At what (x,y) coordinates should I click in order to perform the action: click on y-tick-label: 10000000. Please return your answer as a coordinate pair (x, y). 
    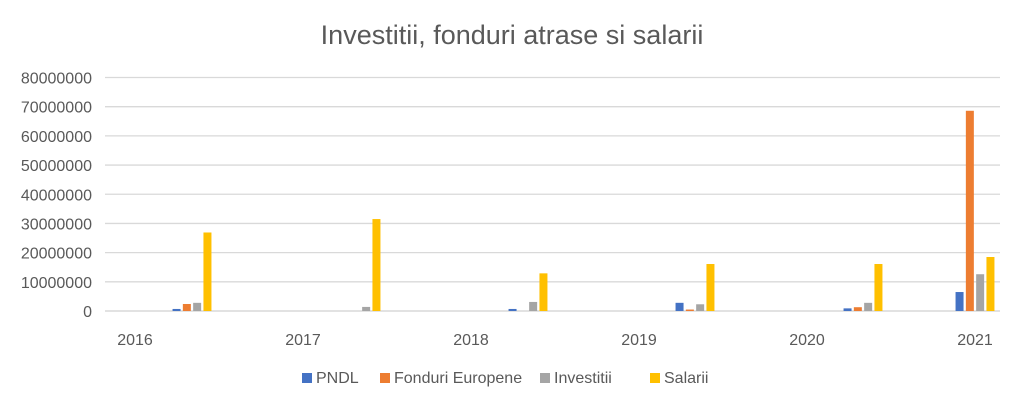
    Looking at the image, I should click on (56, 283).